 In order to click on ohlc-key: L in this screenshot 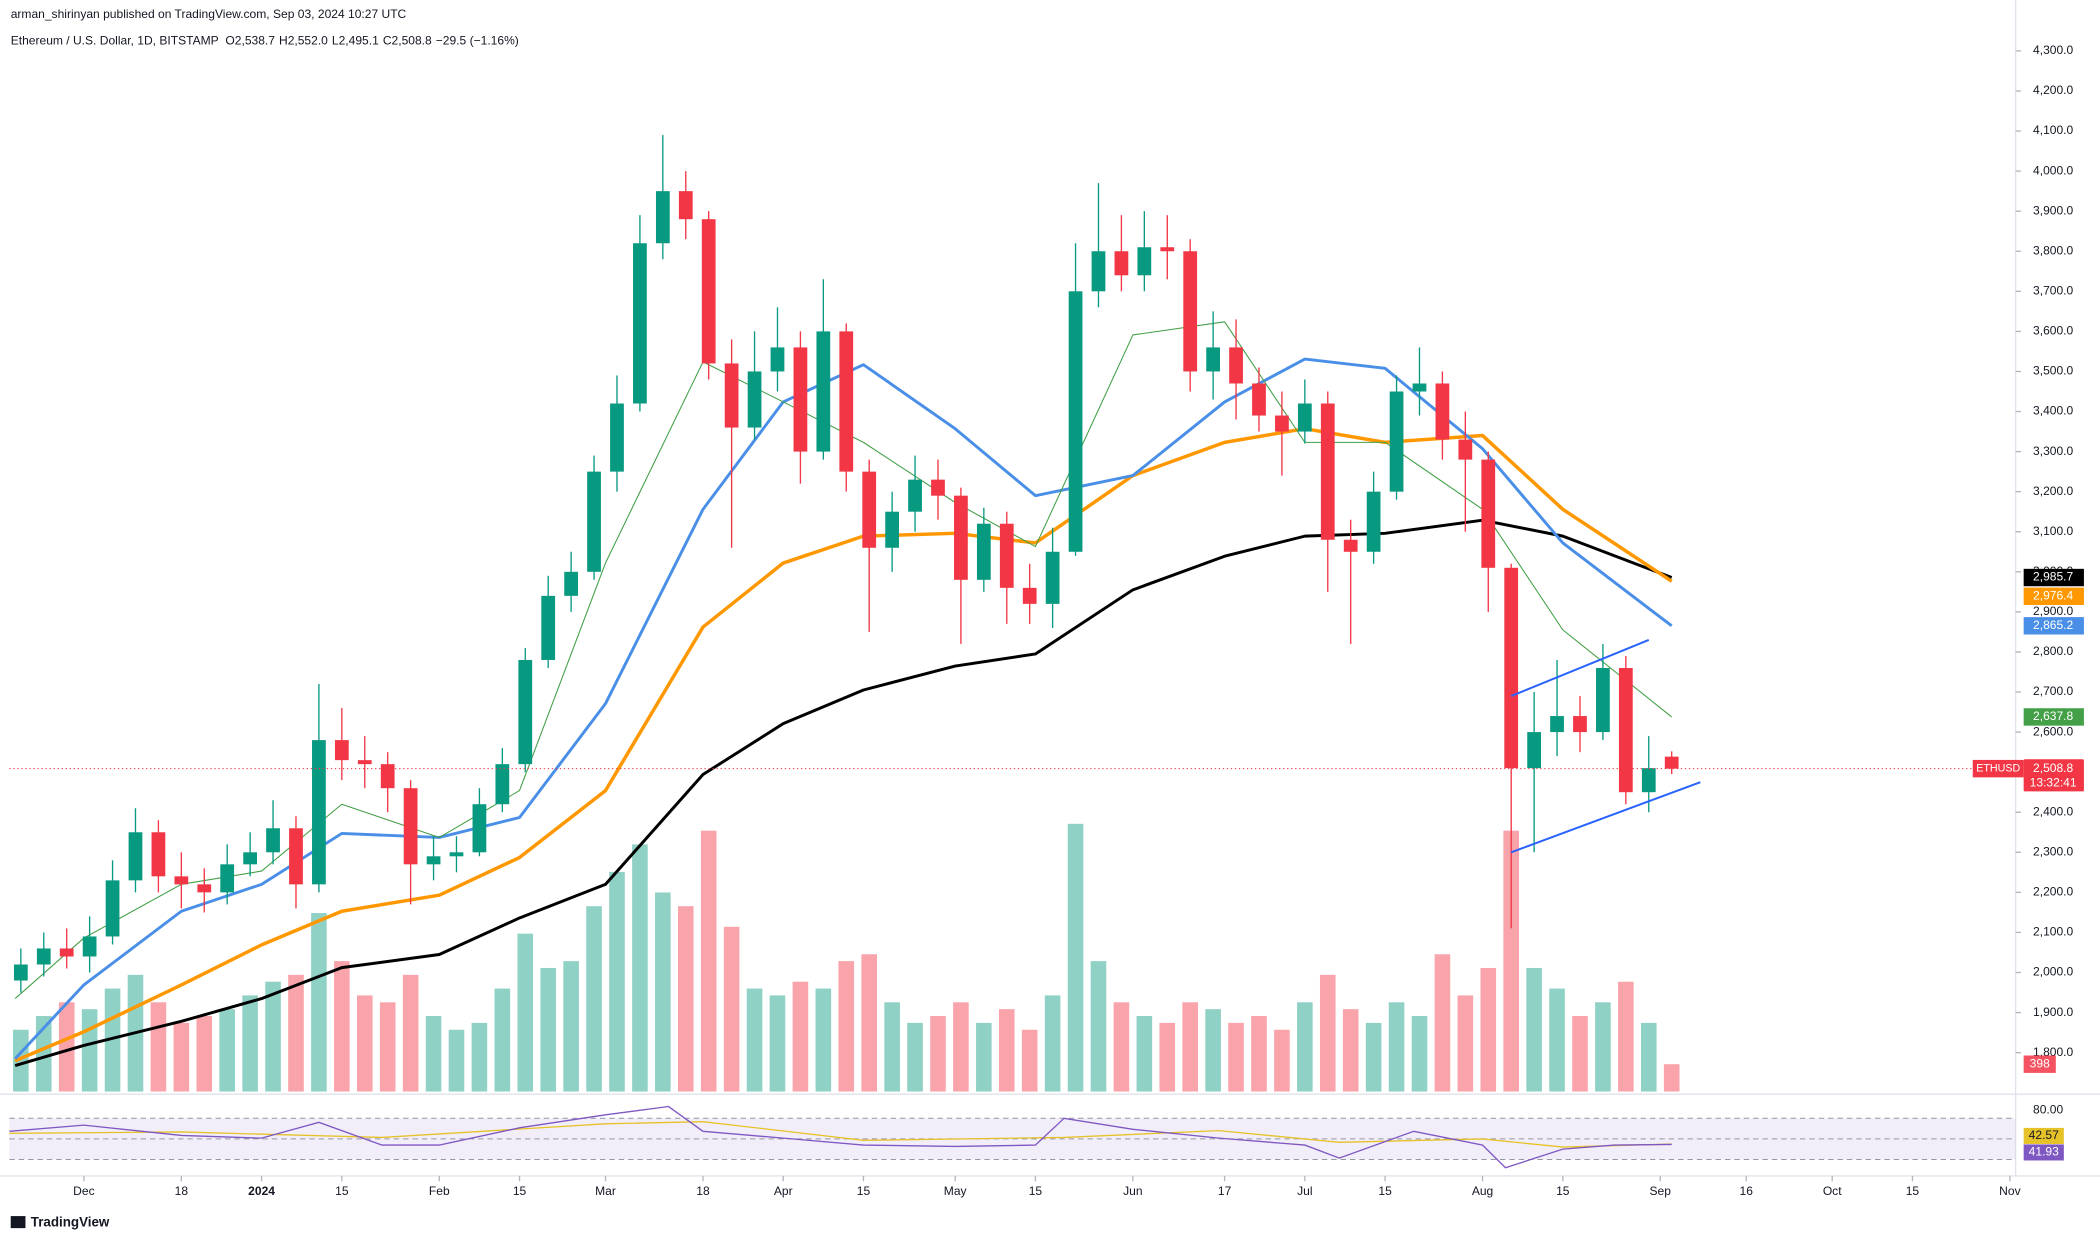, I will do `click(335, 41)`.